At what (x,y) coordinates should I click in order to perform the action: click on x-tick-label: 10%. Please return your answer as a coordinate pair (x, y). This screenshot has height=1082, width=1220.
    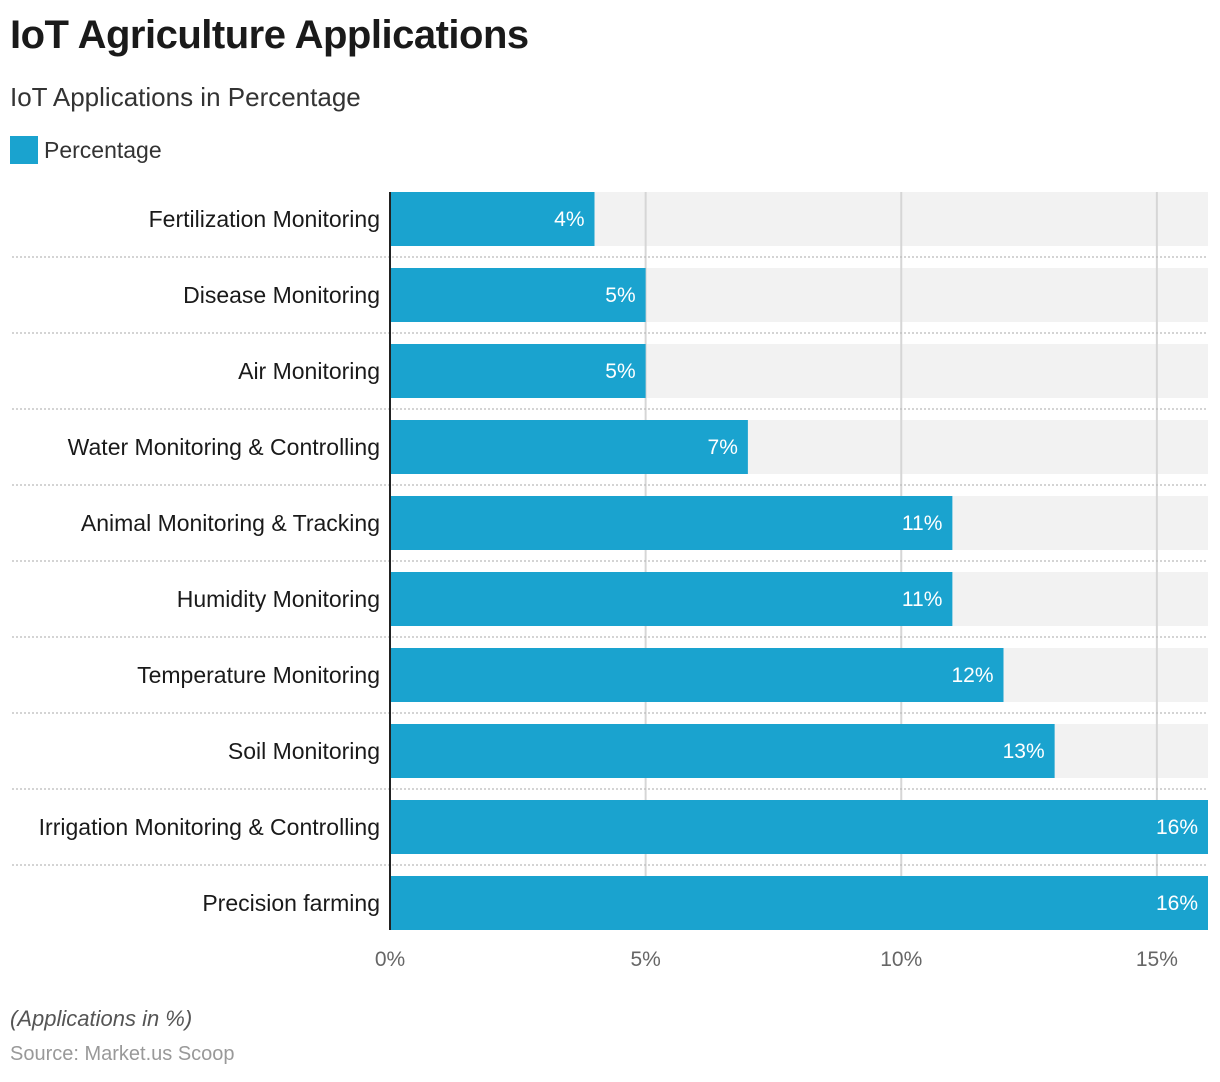
    Looking at the image, I should click on (901, 959).